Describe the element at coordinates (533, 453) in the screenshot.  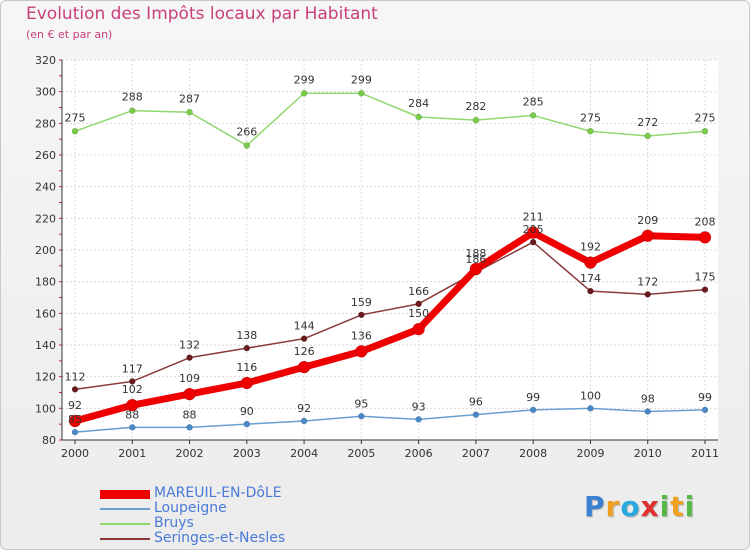
I see `x-tick-label: 2008` at that location.